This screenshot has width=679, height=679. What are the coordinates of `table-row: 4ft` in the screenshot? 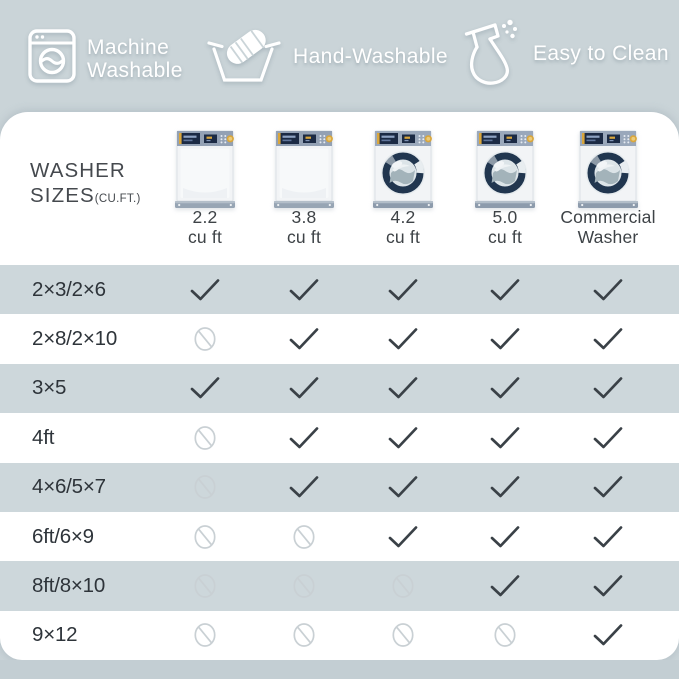 It's located at (339, 437).